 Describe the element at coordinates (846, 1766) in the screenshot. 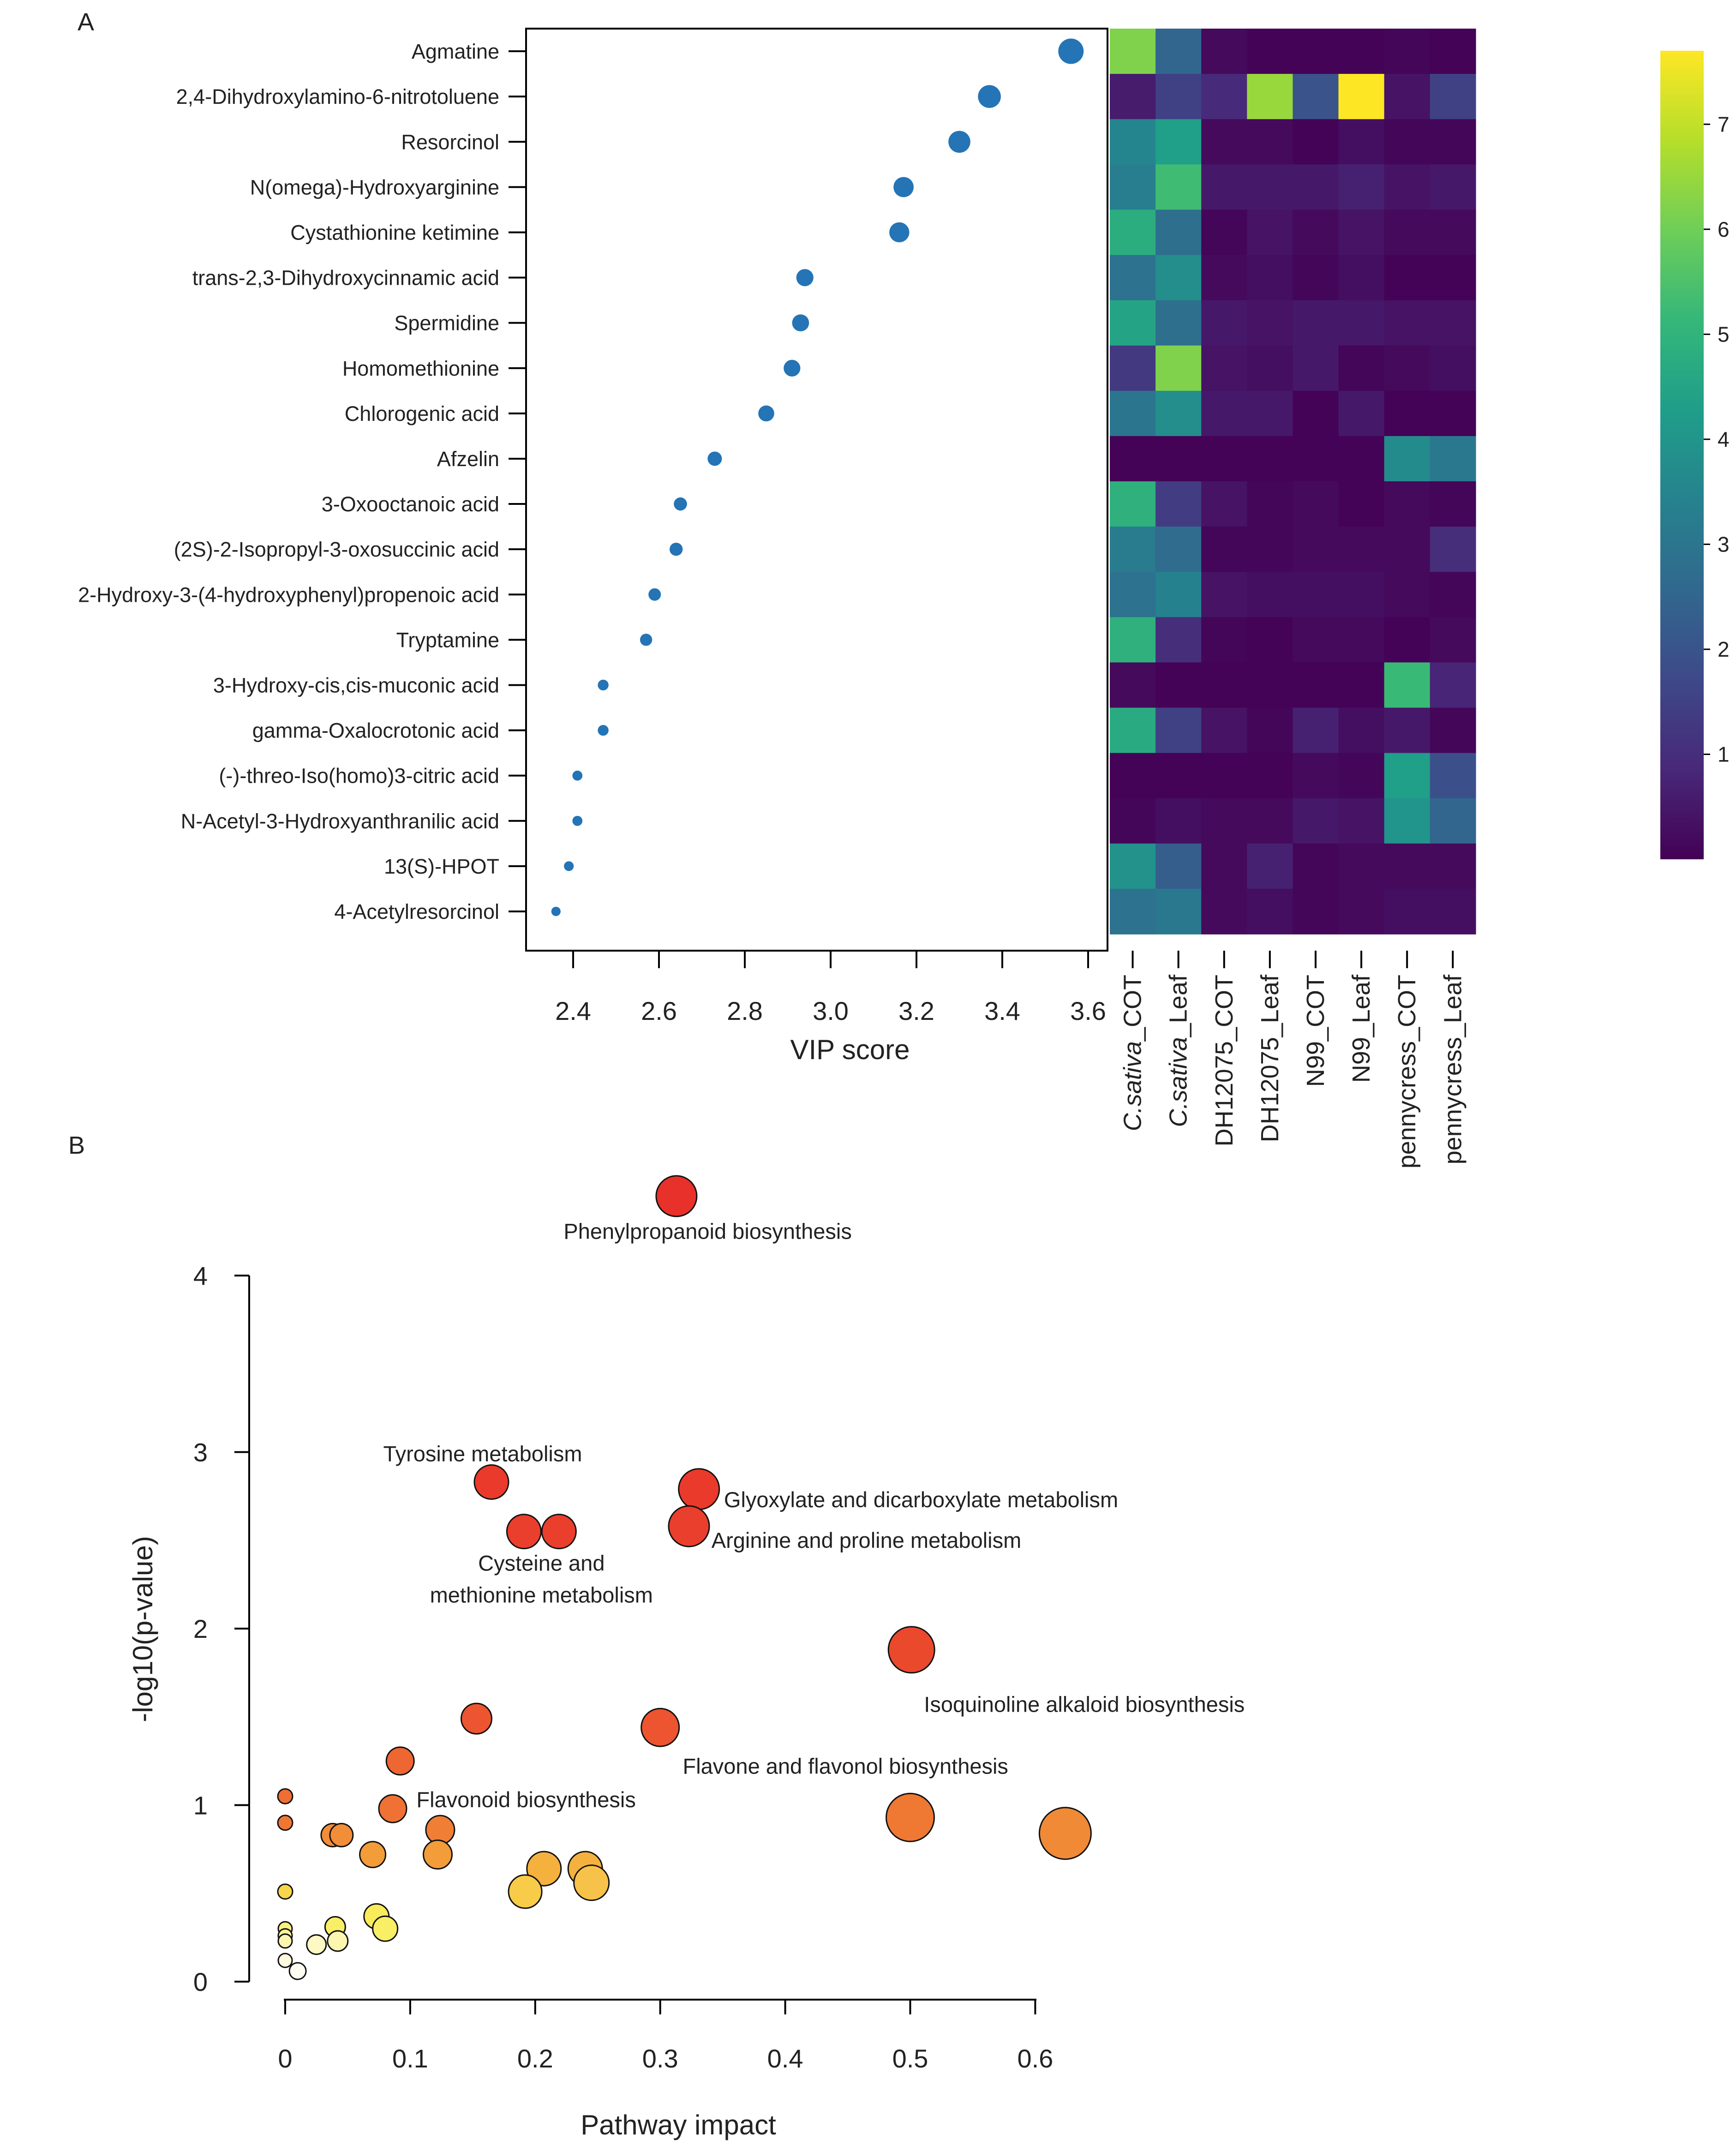

I see `pathway-label: Flavone and flavonol biosynthesis` at that location.